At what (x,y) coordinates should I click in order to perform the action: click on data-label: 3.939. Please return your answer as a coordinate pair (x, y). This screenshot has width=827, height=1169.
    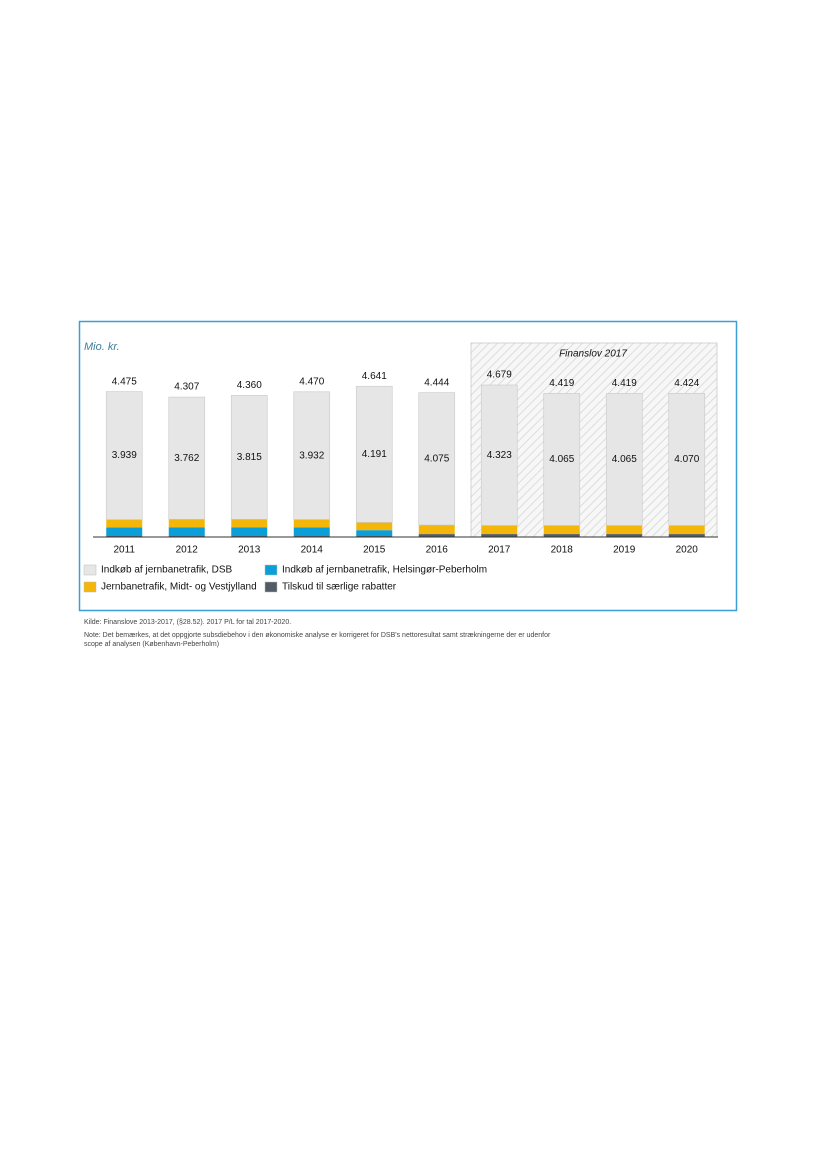
    Looking at the image, I should click on (124, 455).